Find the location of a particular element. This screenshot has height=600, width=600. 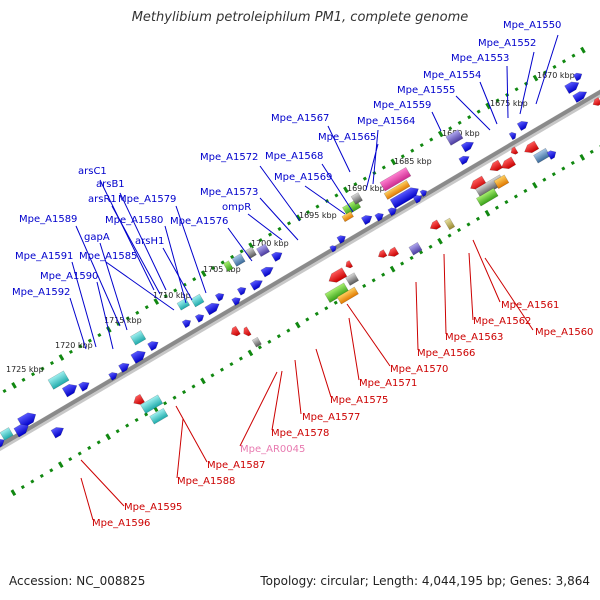

gene-label: Mpe_A1560 is located at coordinates (564, 332).